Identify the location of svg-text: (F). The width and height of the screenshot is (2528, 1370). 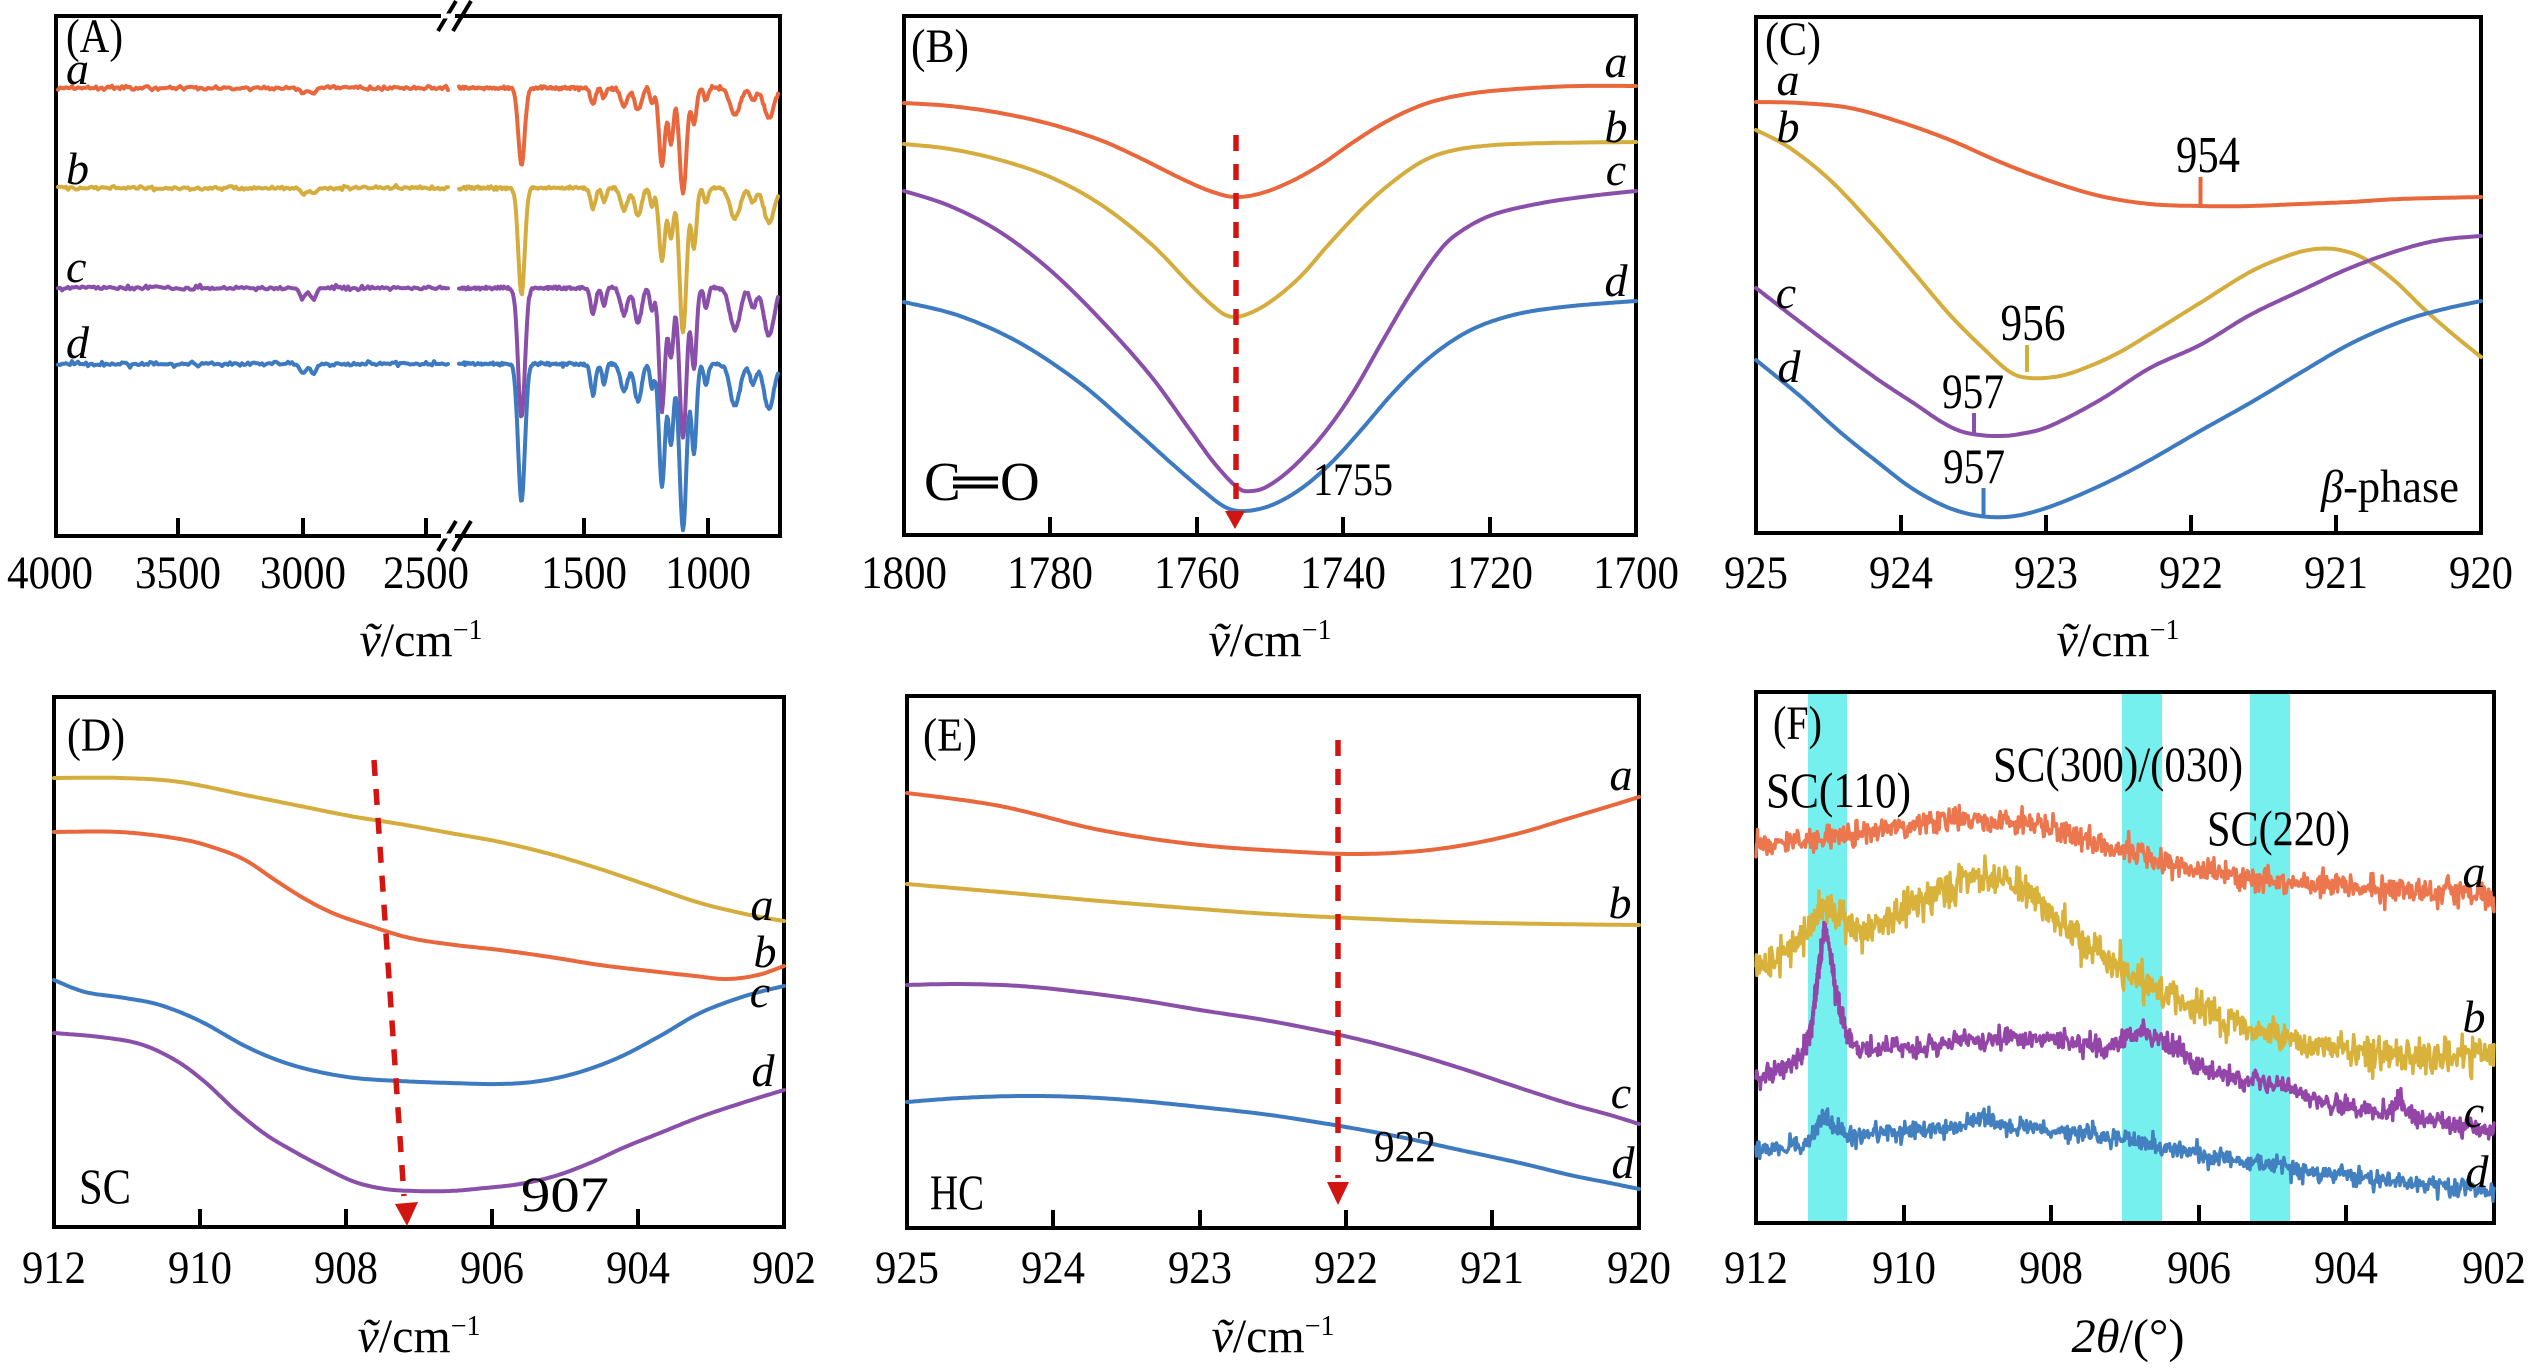
(1797, 723).